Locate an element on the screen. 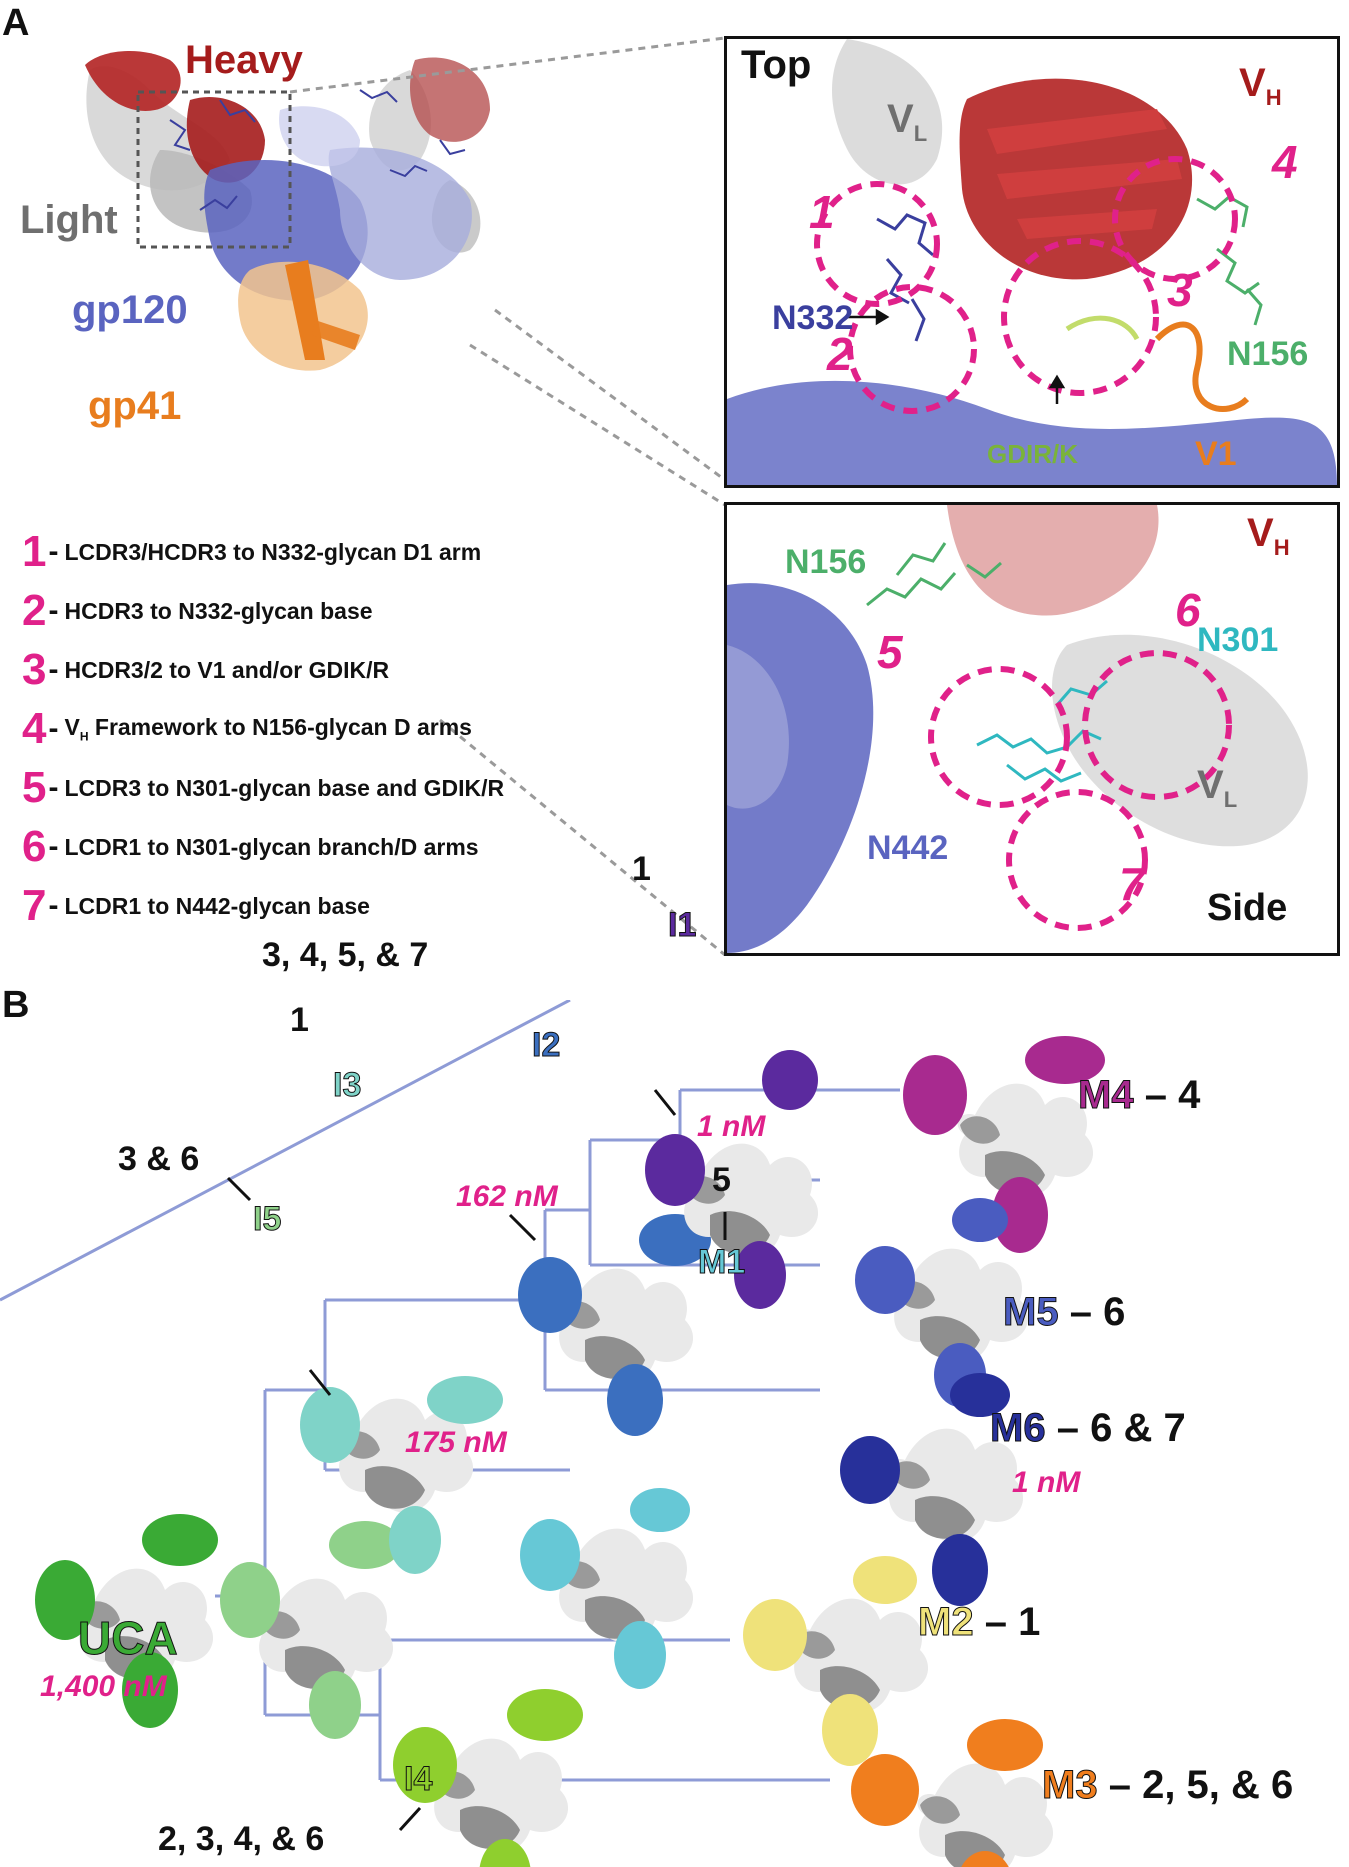  m1-name: M1 is located at coordinates (721, 1262).